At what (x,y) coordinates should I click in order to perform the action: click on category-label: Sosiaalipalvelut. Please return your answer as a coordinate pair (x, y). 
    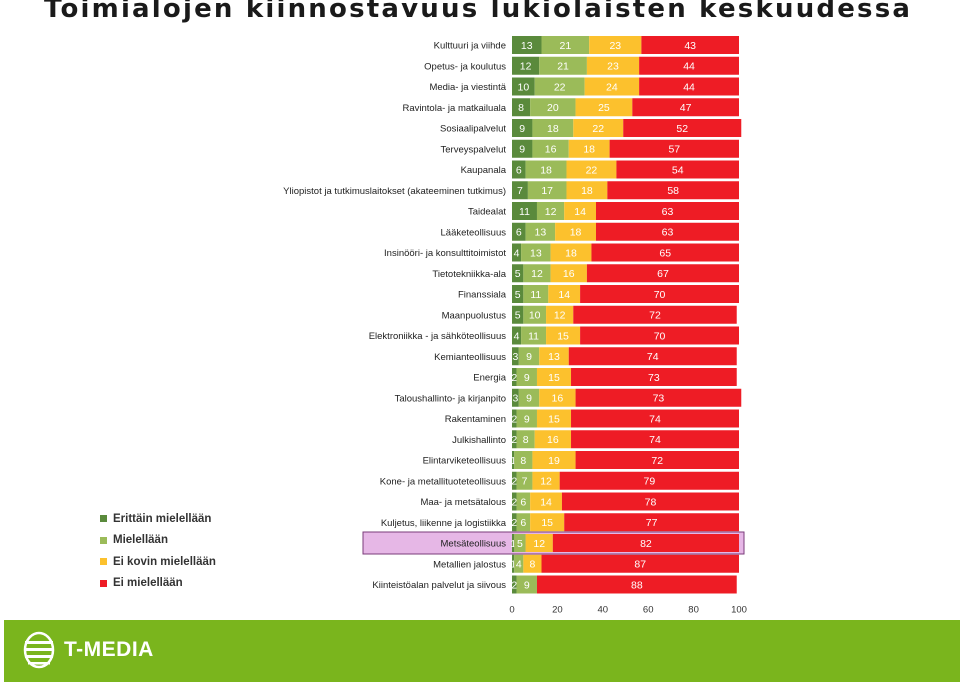
    Looking at the image, I should click on (473, 129).